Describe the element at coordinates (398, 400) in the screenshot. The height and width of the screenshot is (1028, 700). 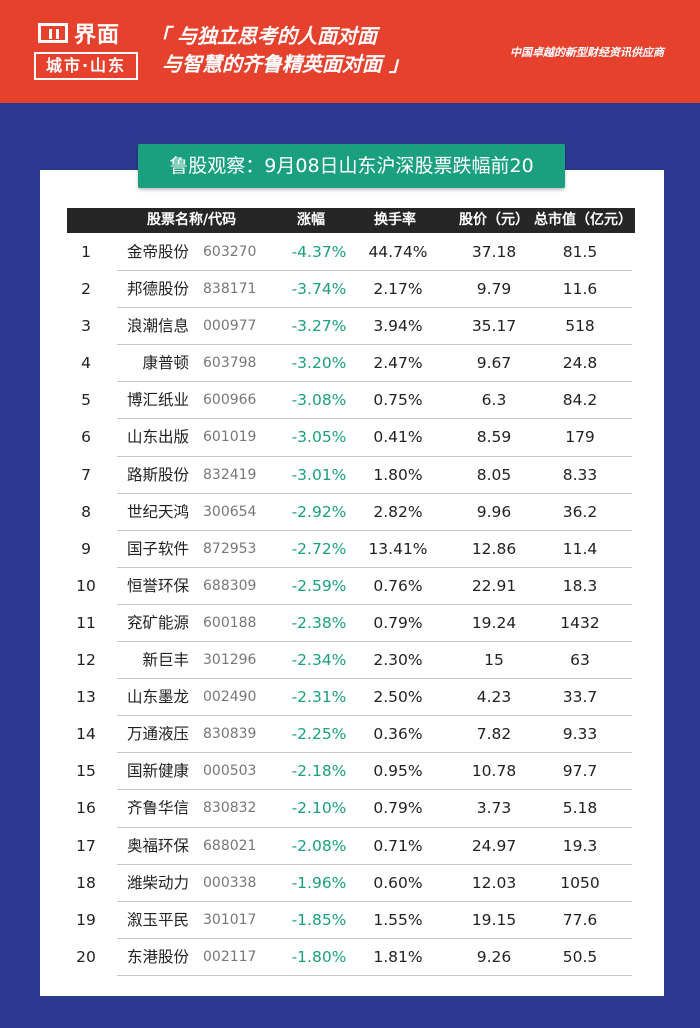
I see `turnover-rate: 0.75%` at that location.